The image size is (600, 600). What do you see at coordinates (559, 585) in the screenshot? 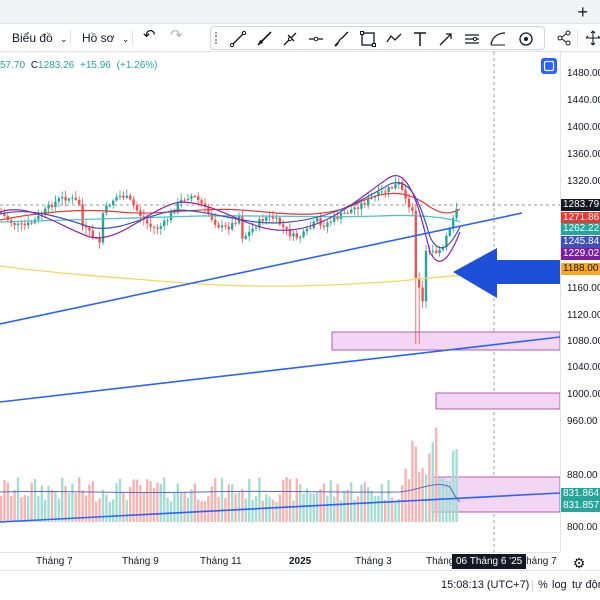
I see `log-scale-toggle: log` at bounding box center [559, 585].